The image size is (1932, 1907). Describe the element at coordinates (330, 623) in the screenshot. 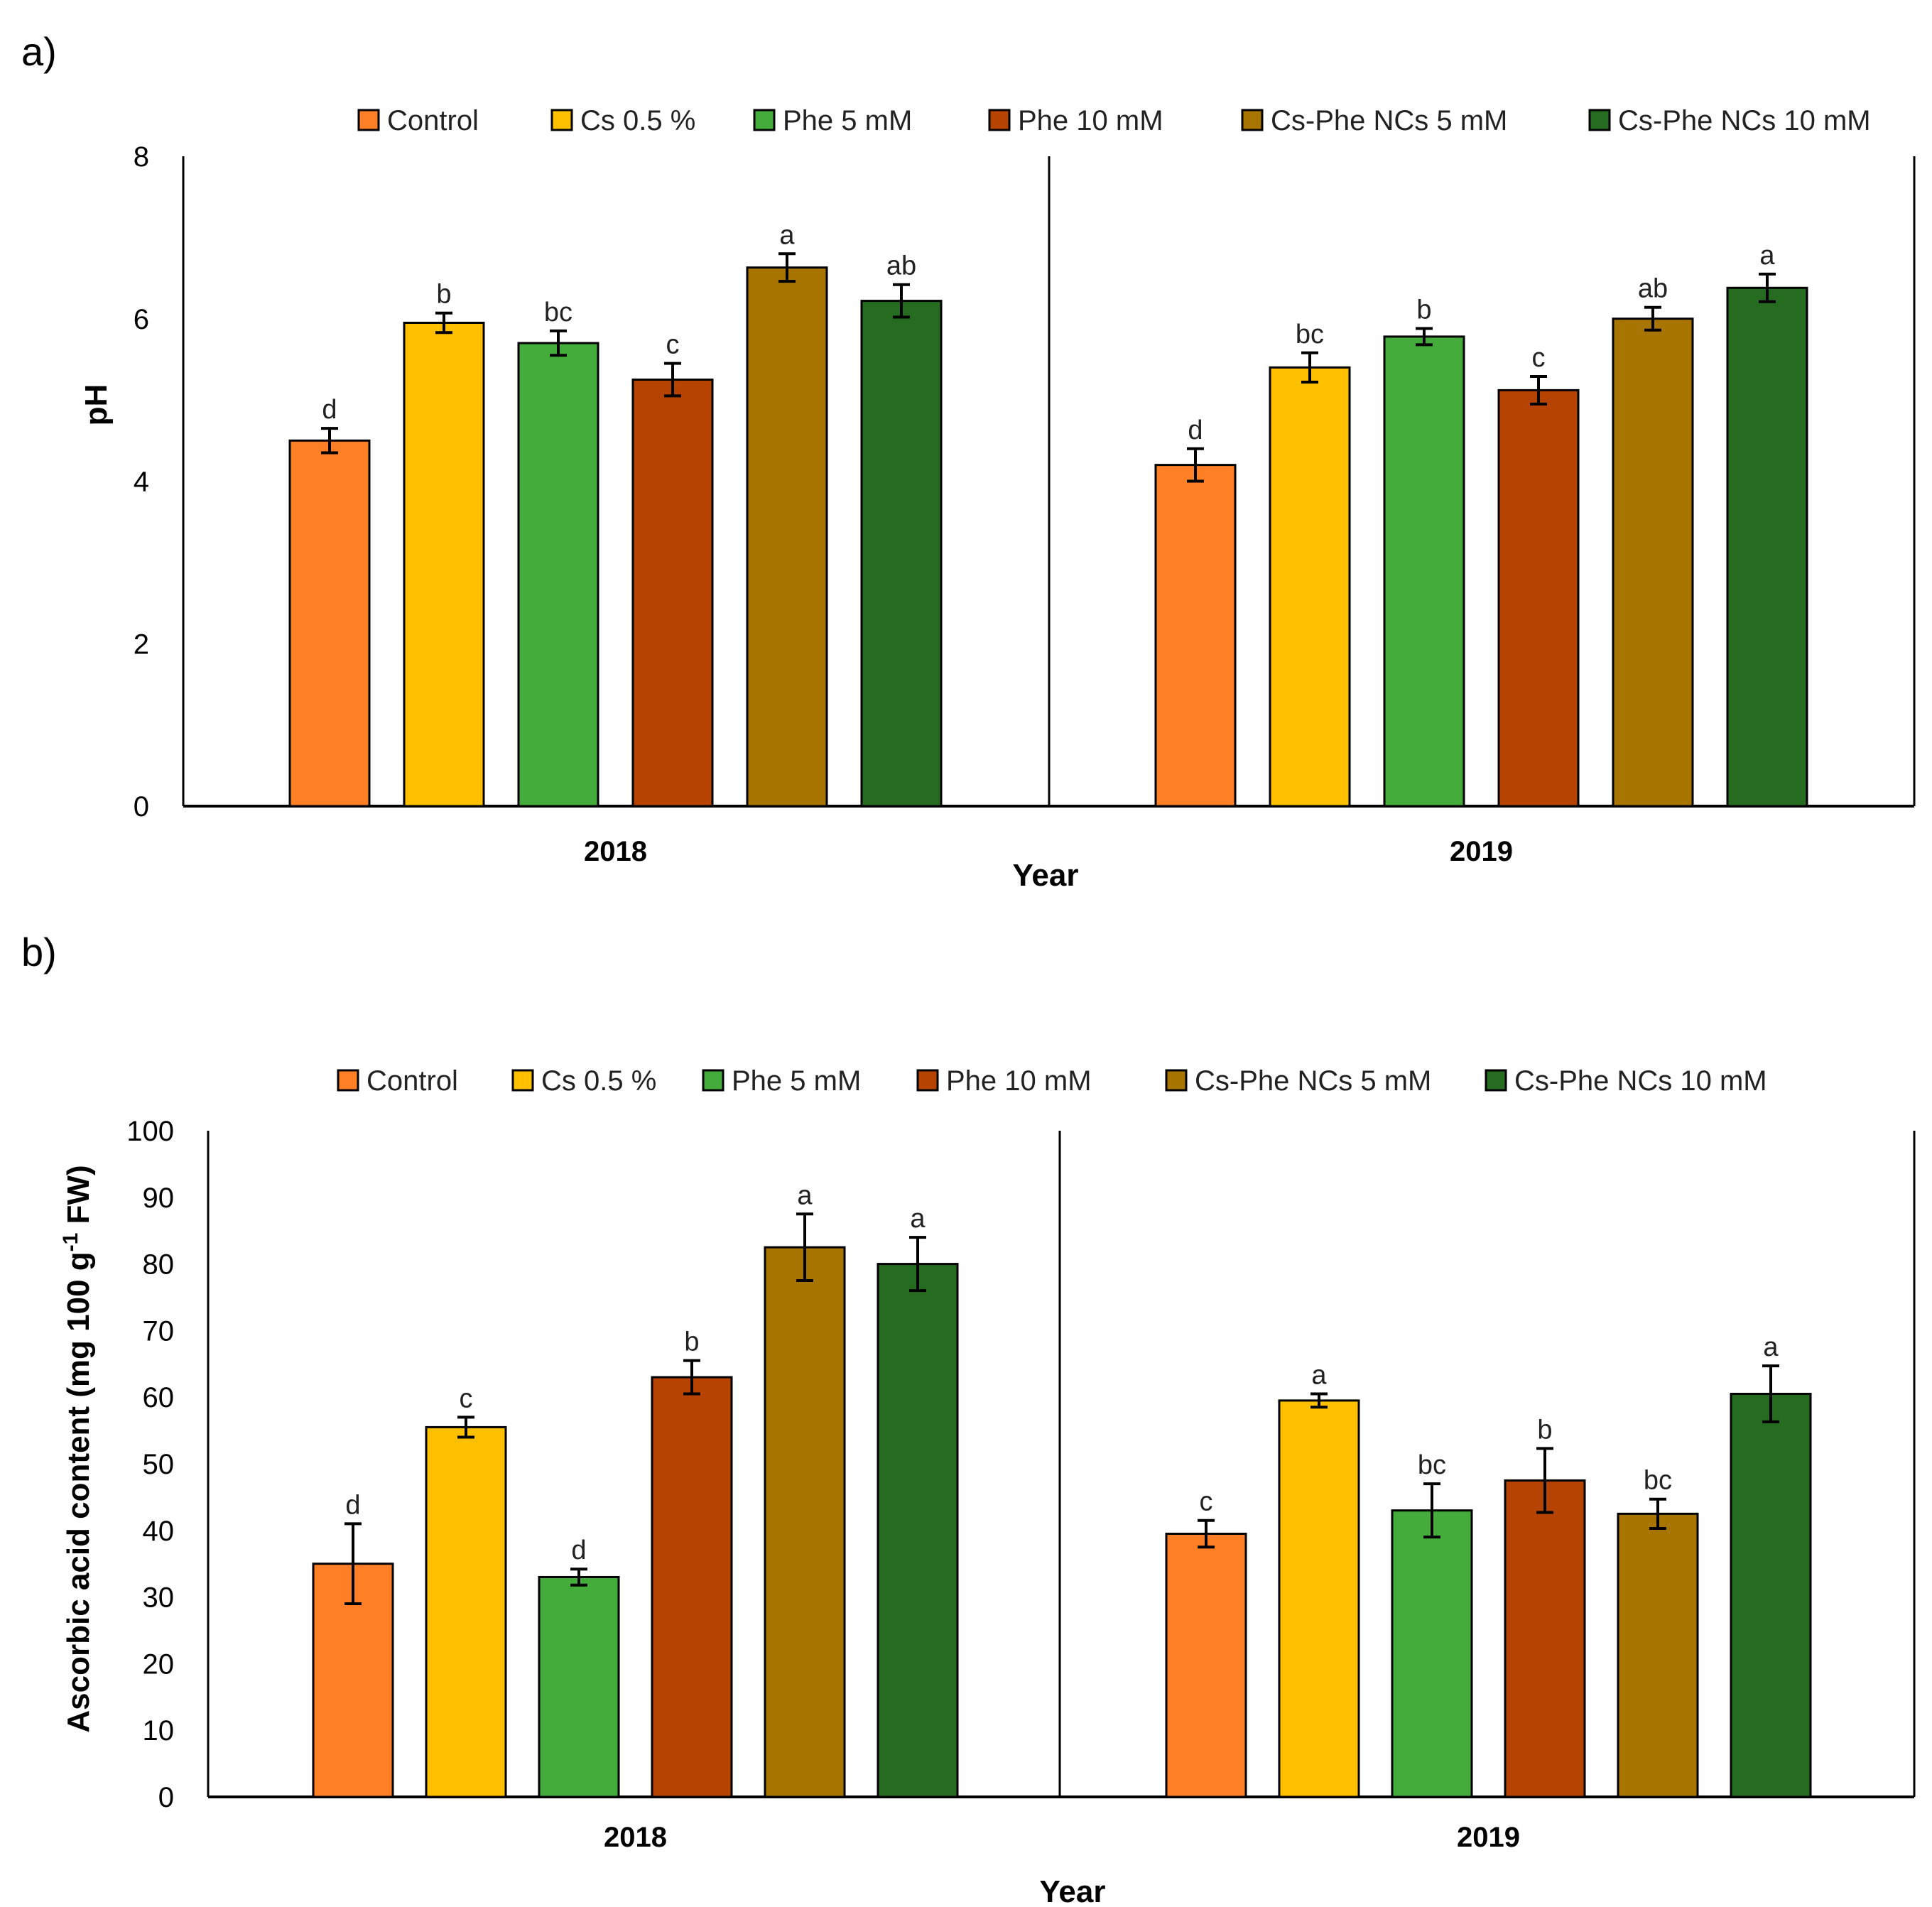

I see `bar-control-2018` at that location.